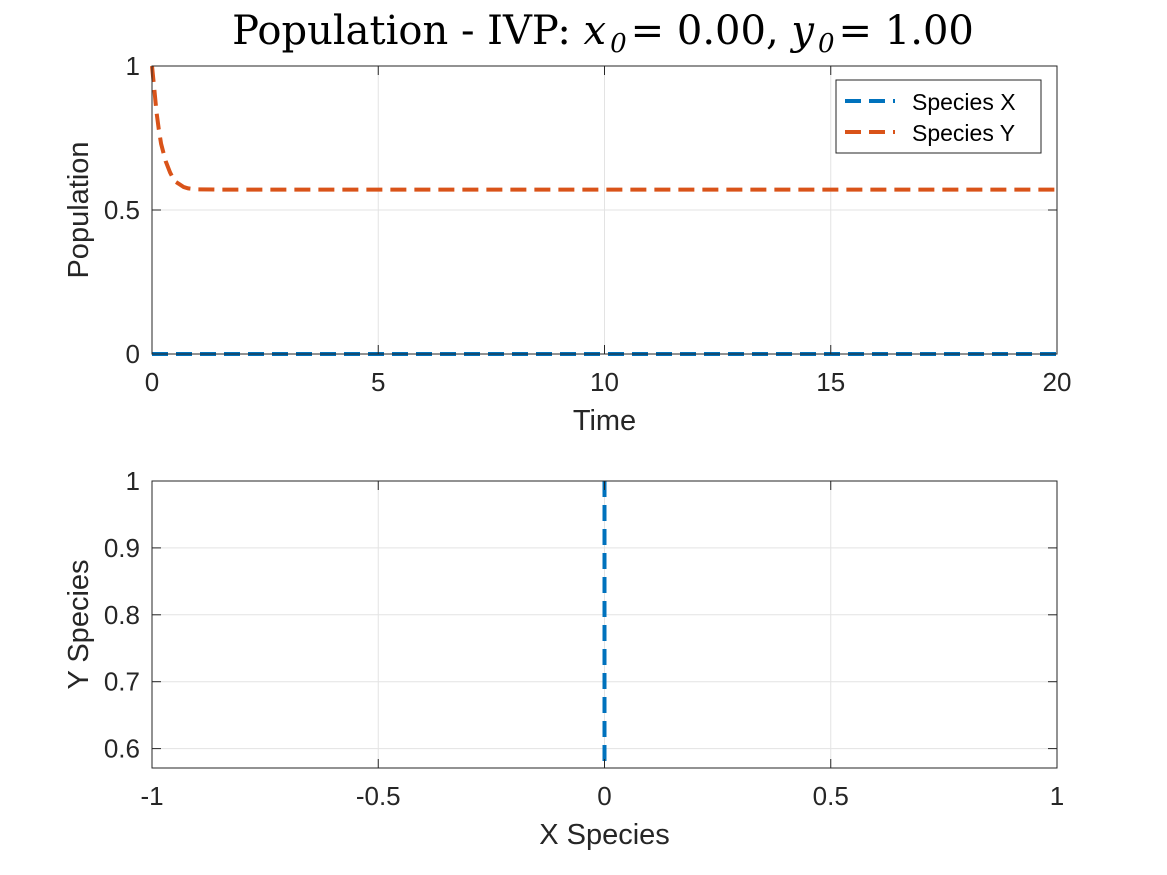 Image resolution: width=1167 pixels, height=875 pixels. What do you see at coordinates (151, 796) in the screenshot?
I see `x-tick-label: -1` at bounding box center [151, 796].